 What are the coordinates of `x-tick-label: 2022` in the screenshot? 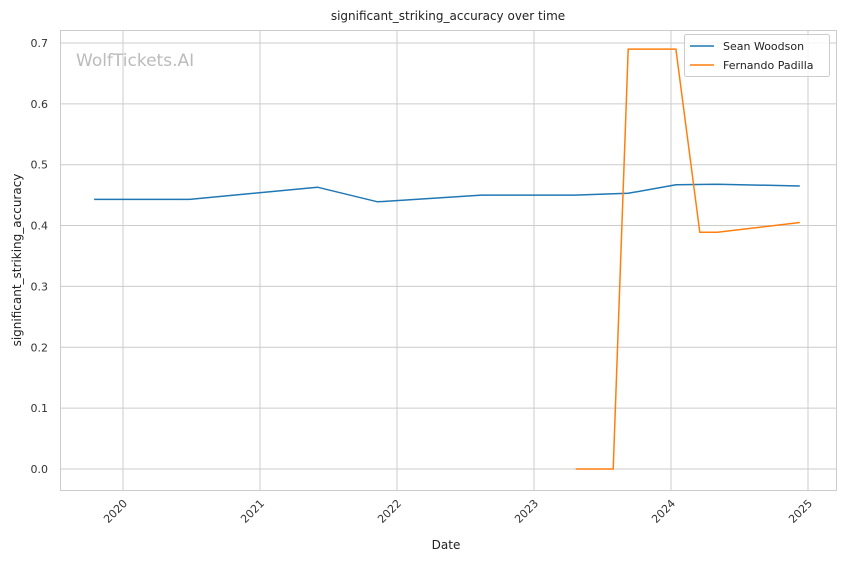 It's located at (389, 511).